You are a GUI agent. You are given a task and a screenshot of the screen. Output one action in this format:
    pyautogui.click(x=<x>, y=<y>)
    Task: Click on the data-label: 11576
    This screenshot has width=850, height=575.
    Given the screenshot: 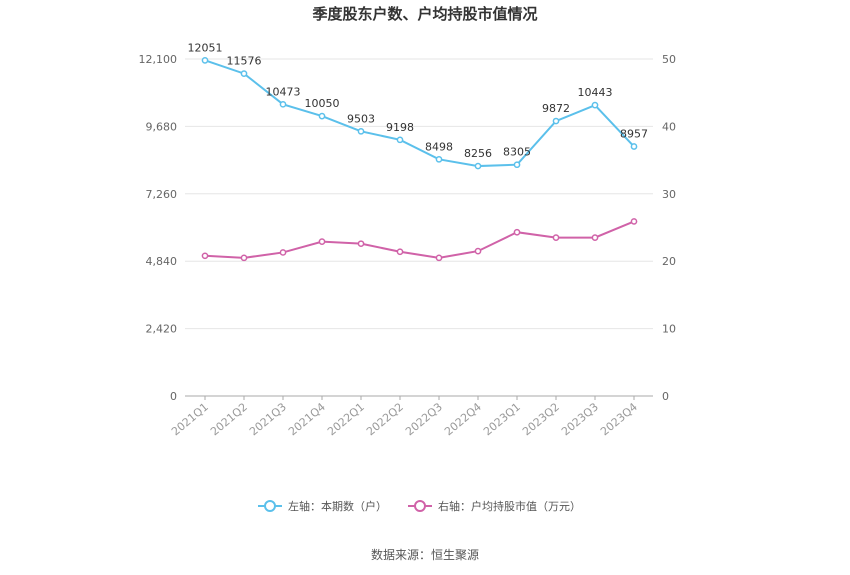 What is the action you would take?
    pyautogui.click(x=244, y=61)
    